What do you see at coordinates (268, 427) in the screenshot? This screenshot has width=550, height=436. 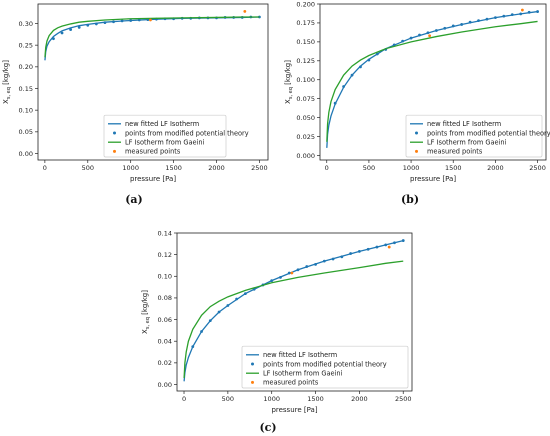 I see `caption-c: (c)` at bounding box center [268, 427].